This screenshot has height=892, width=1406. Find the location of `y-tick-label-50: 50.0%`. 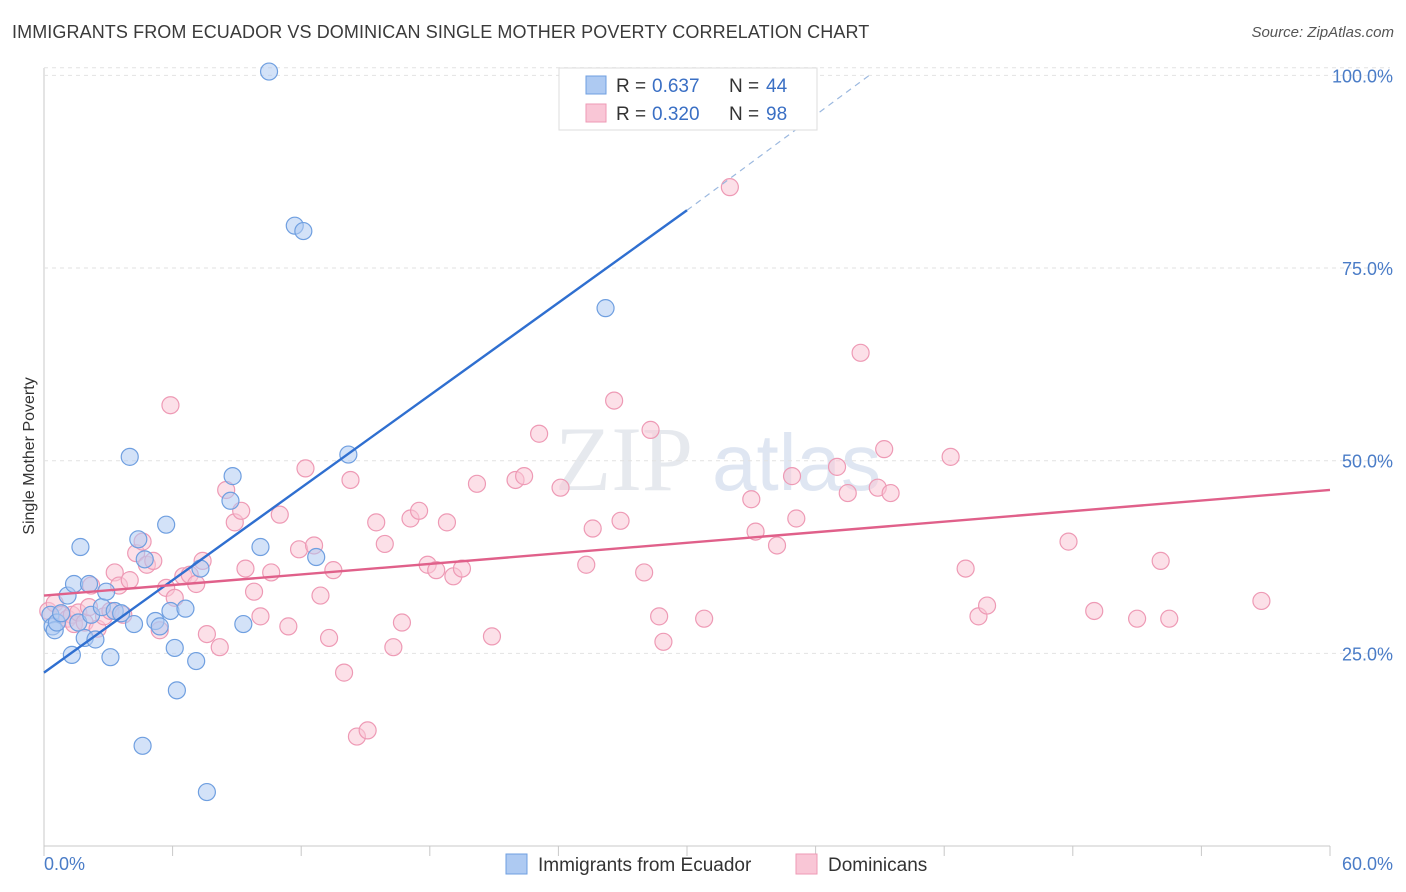

y-tick-label-50: 50.0% is located at coordinates (1367, 462).